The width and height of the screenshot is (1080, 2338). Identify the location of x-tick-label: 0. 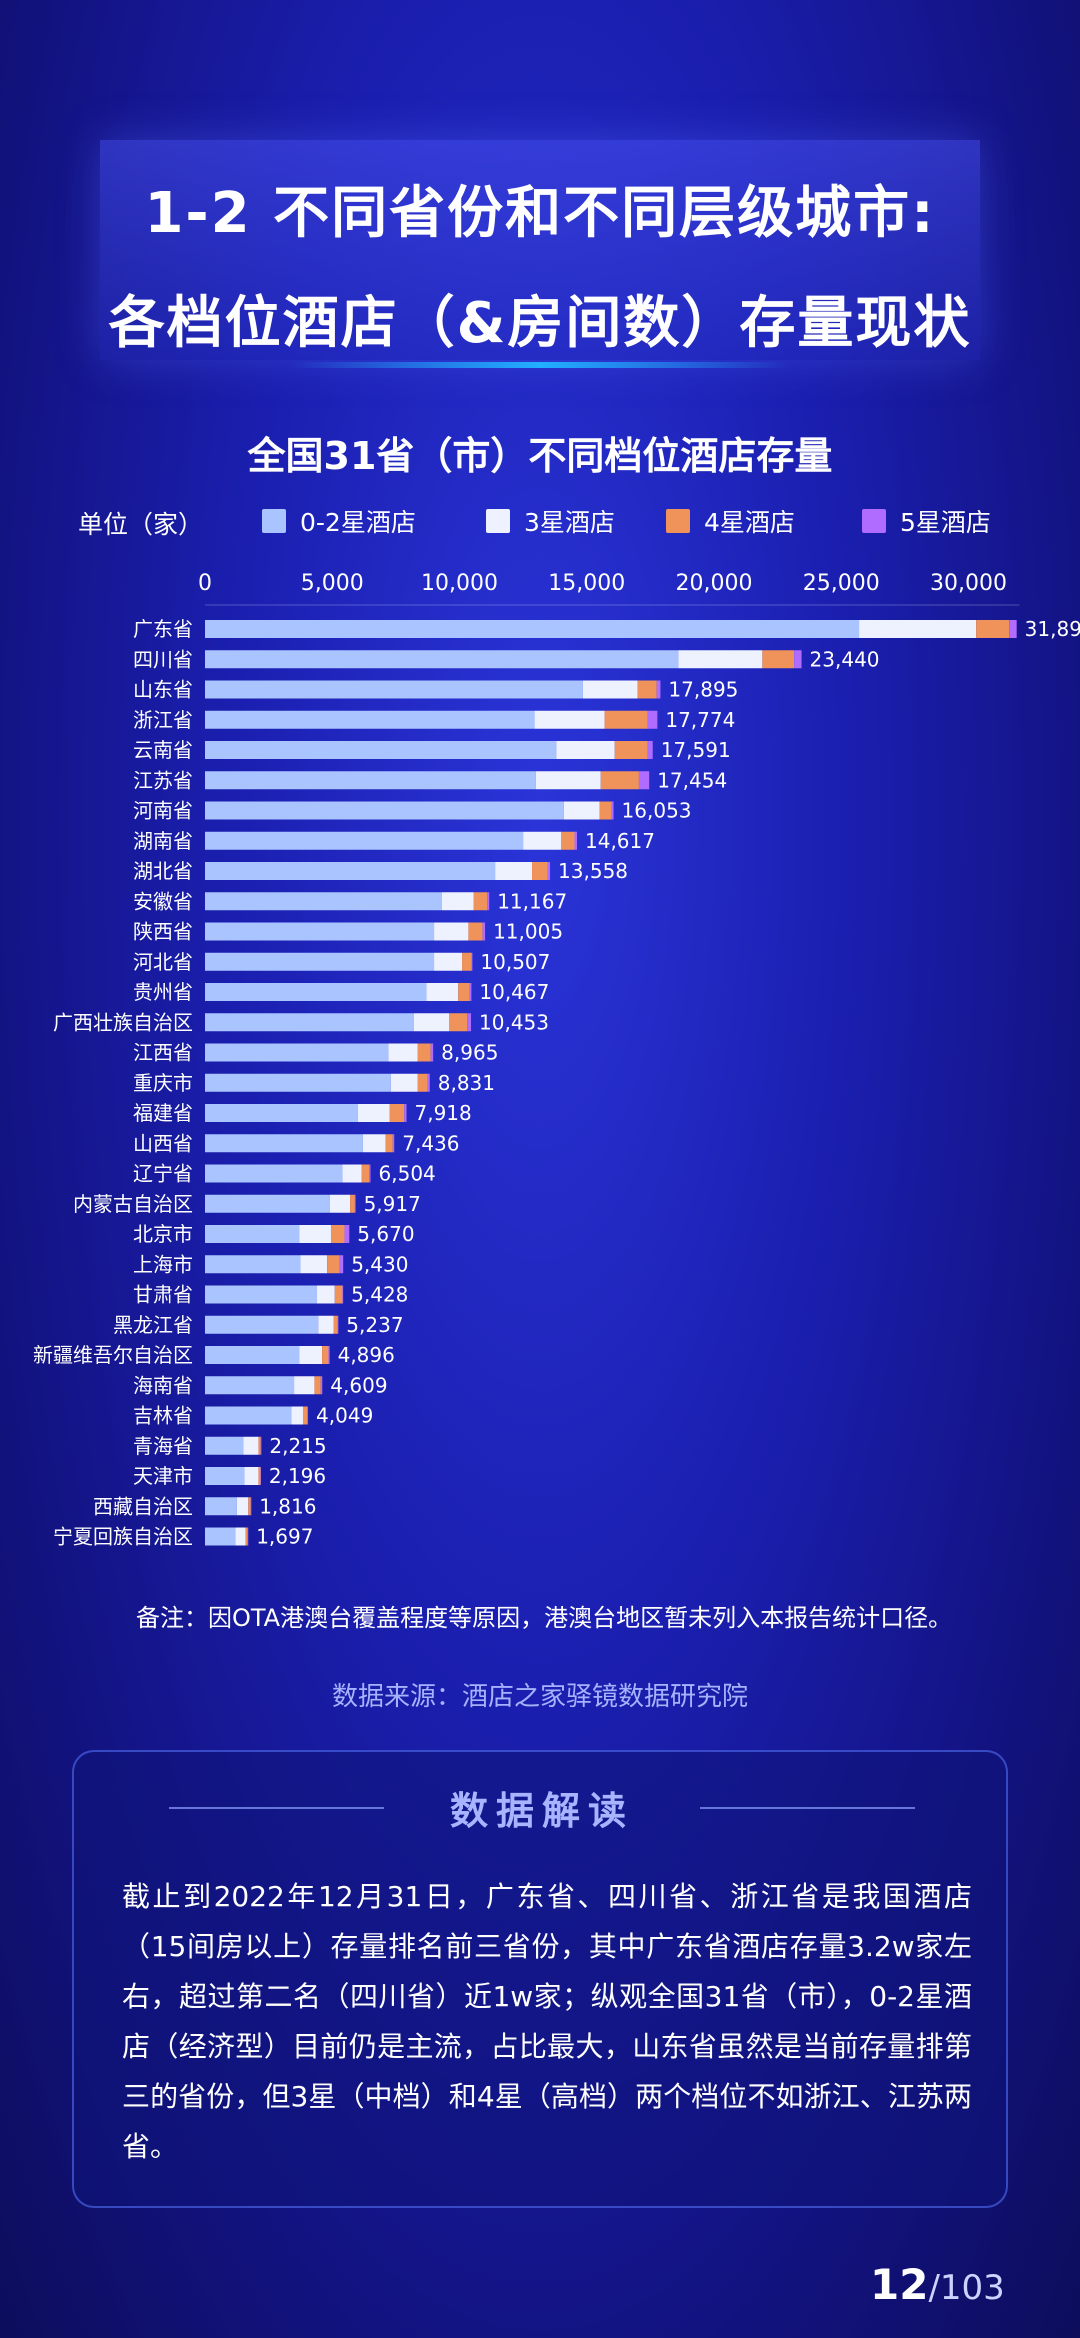
(205, 583).